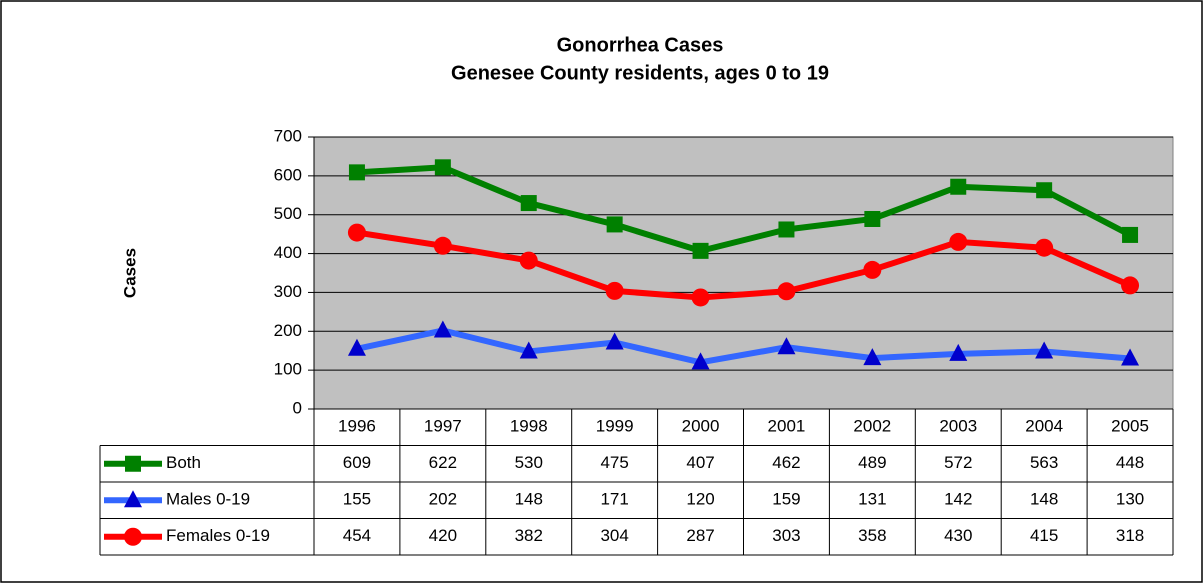 This screenshot has height=584, width=1204. I want to click on table-value: 131, so click(872, 499).